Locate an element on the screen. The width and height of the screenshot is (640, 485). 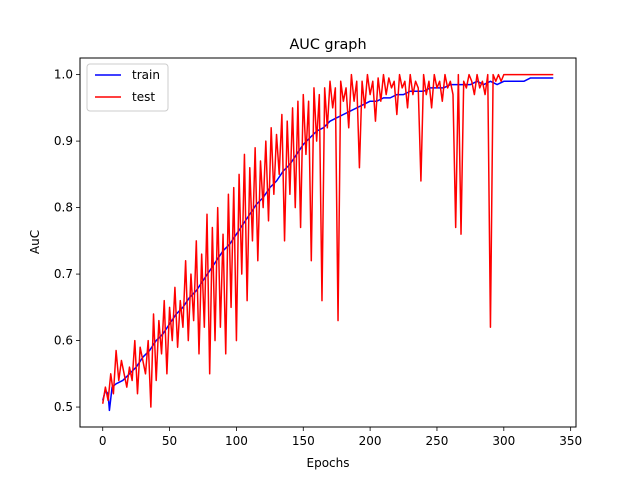
x-axis-label: Epochs is located at coordinates (328, 463).